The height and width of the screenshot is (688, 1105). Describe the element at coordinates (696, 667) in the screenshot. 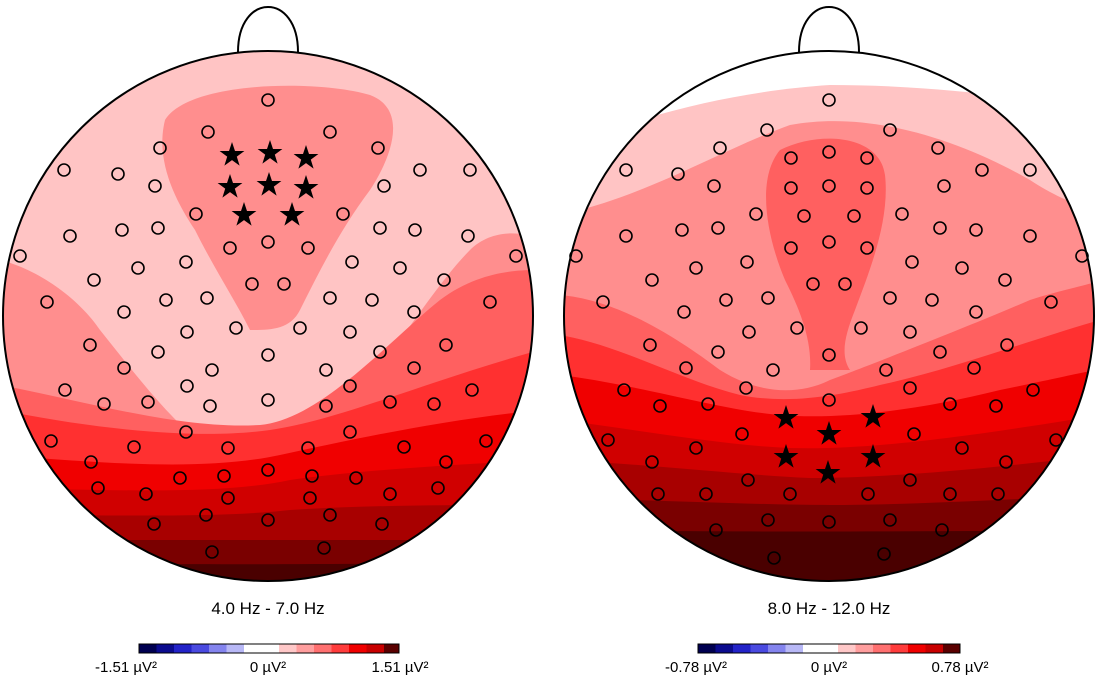

I see `colorbar-min-label: -0.78 µV²` at that location.